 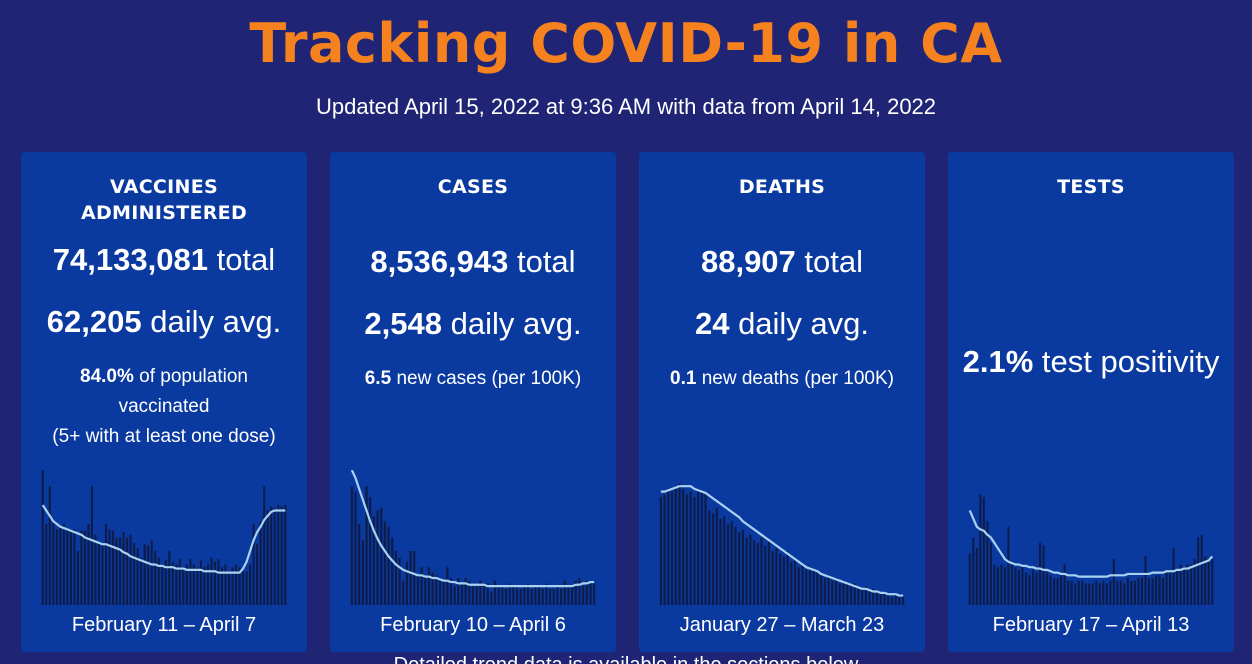 I want to click on deaths-date-range: January 27 – March 23, so click(x=782, y=625).